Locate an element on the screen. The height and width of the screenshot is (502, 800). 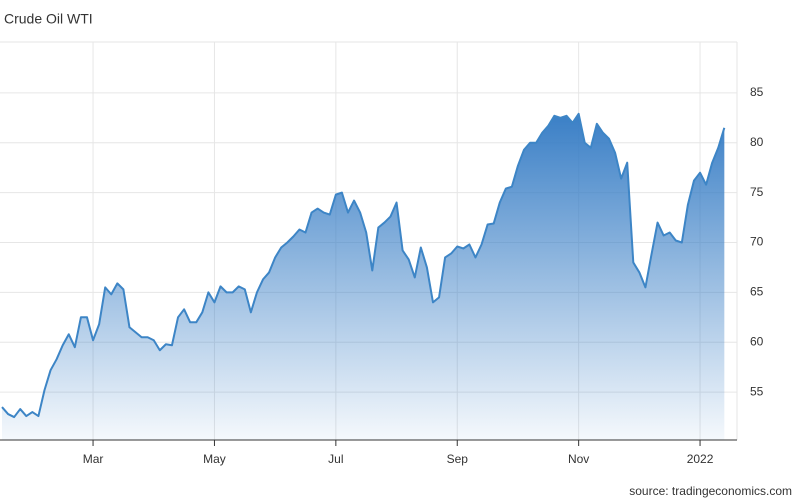
y-tick-label: 60 is located at coordinates (757, 341).